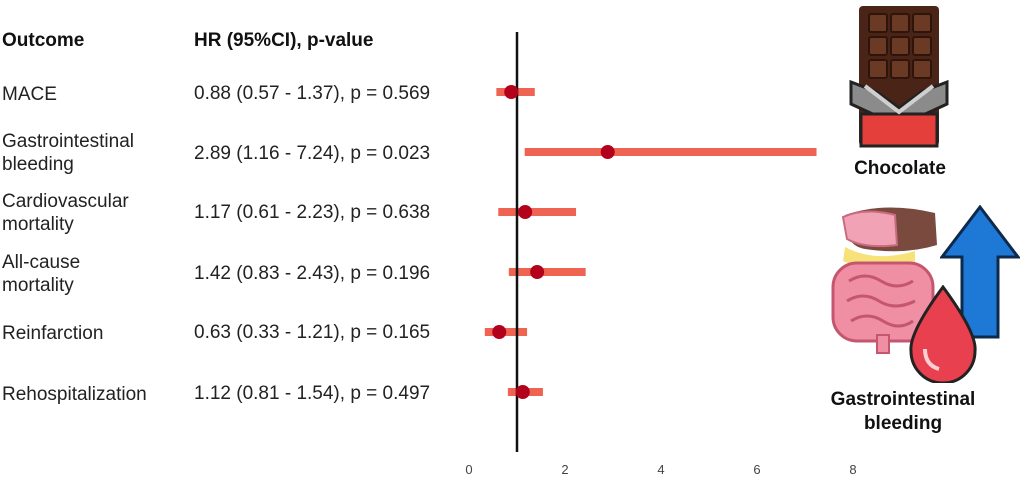 The height and width of the screenshot is (479, 1024). I want to click on x-tick-label: 4, so click(660, 469).